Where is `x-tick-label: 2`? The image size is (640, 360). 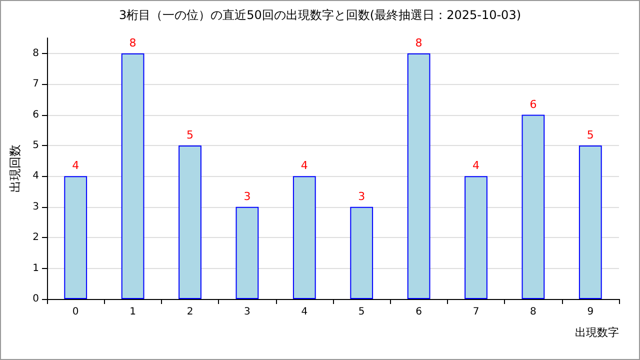
x-tick-label: 2 is located at coordinates (190, 312).